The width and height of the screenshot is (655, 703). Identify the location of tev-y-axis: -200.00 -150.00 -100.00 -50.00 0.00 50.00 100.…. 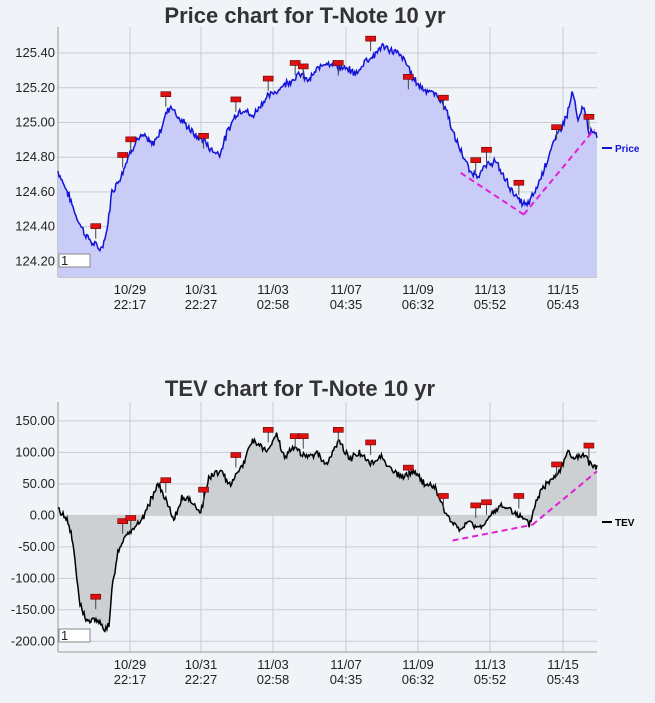
(33, 530).